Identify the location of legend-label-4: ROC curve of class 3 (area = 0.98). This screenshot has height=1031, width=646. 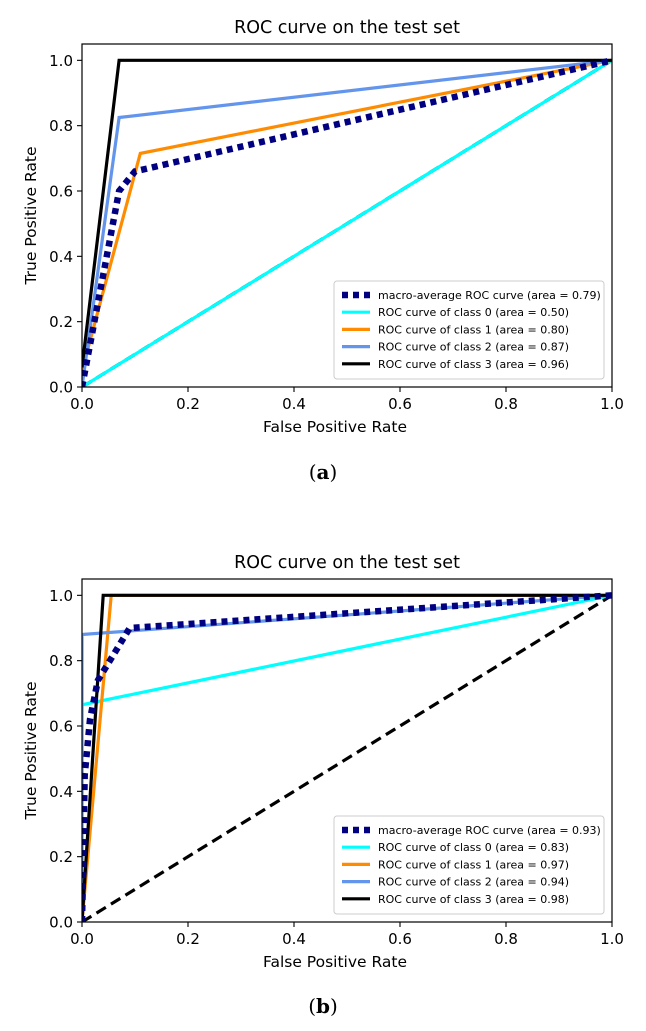
(473, 899).